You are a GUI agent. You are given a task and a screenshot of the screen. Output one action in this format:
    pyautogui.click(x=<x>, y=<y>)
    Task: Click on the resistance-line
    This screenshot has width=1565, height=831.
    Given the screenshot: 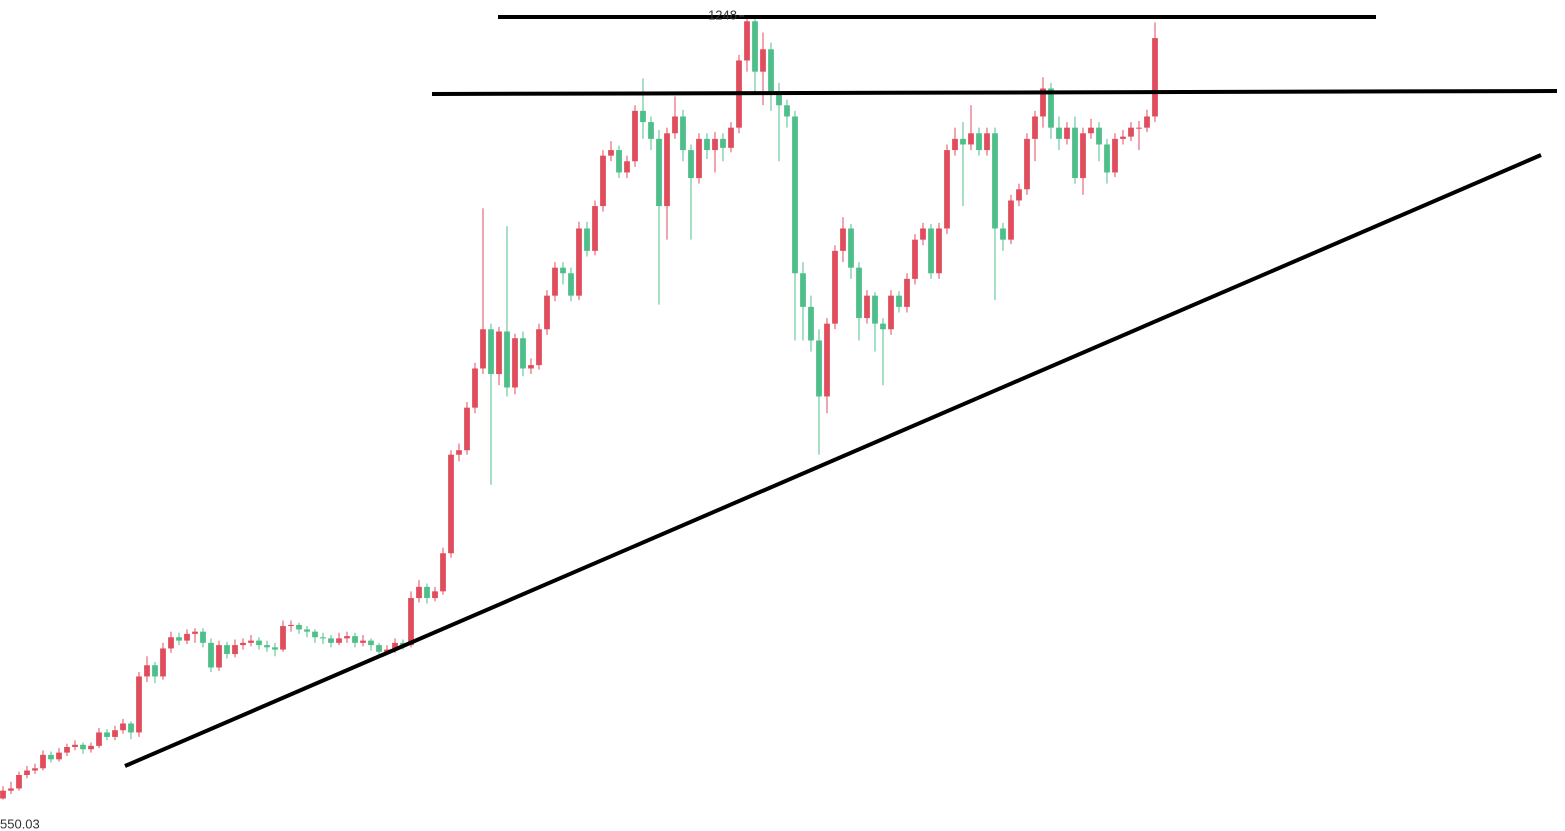 What is the action you would take?
    pyautogui.click(x=994, y=92)
    